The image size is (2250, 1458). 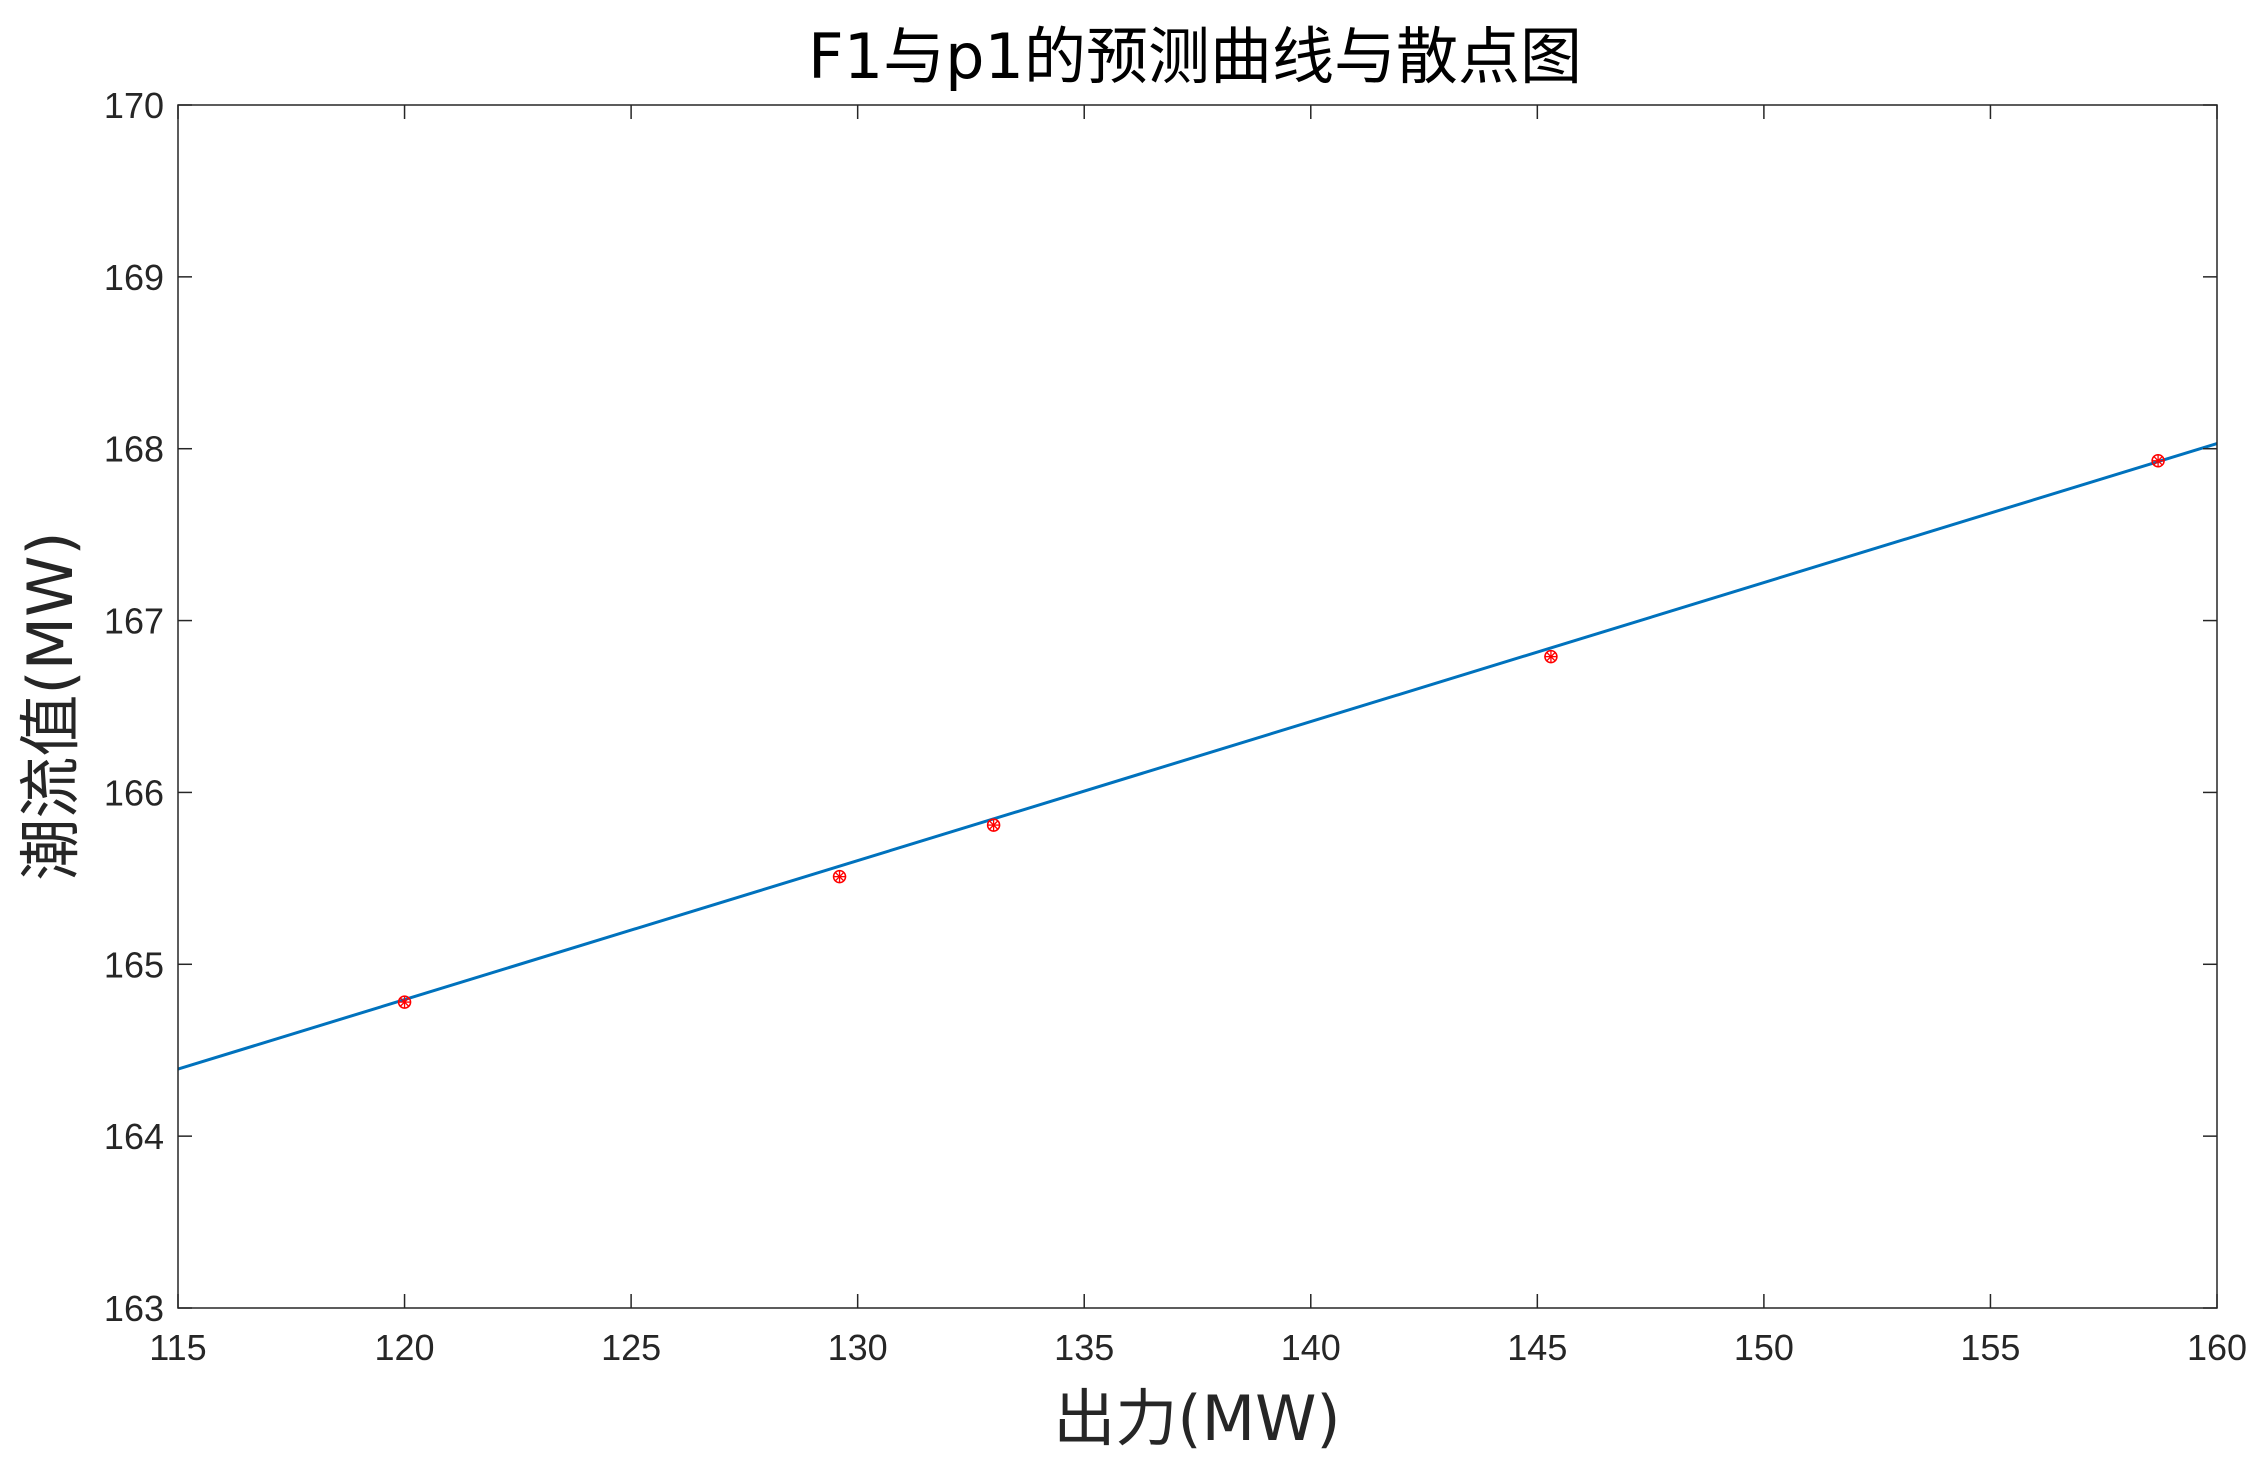 What do you see at coordinates (1537, 1347) in the screenshot?
I see `x-tick-label: 145` at bounding box center [1537, 1347].